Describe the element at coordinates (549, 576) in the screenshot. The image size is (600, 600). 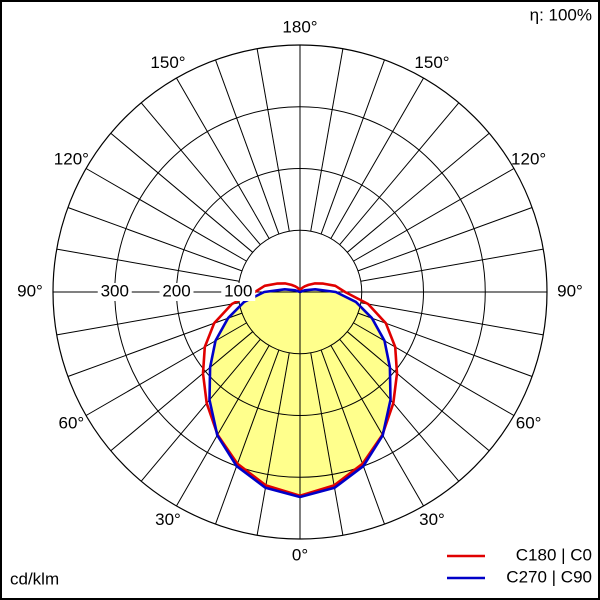
I see `legend-label: C270 | C90` at that location.